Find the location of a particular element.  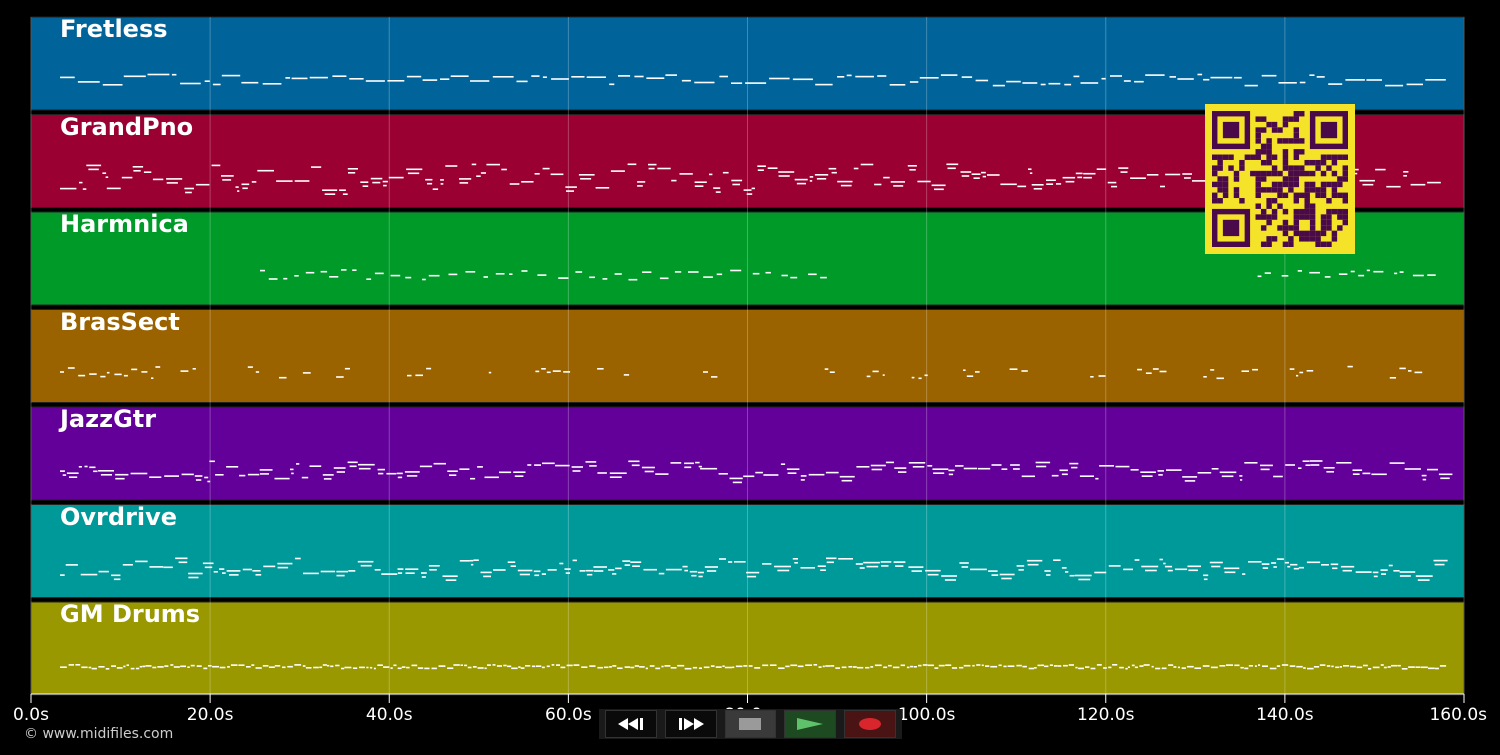

record-button is located at coordinates (870, 724).